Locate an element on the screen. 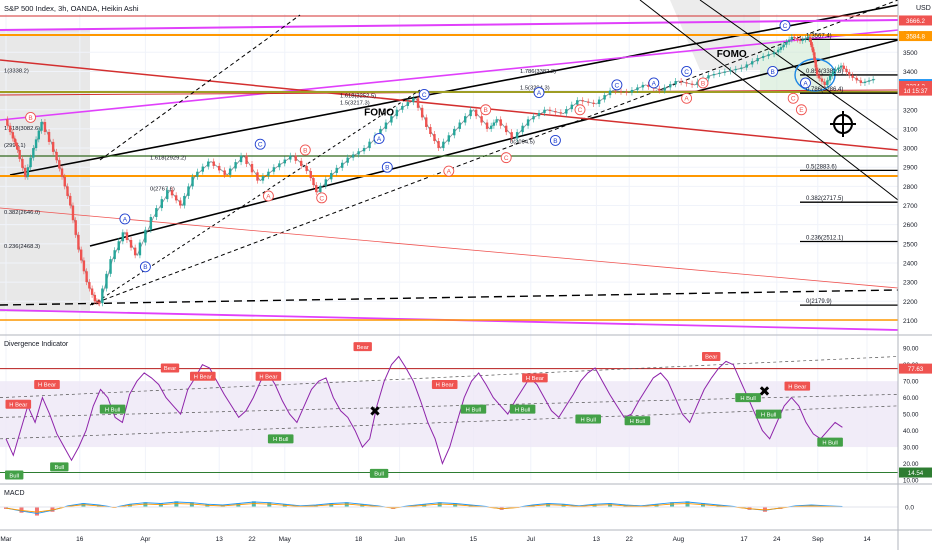 The image size is (932, 550). macd-axis: 0.0 is located at coordinates (909, 508).